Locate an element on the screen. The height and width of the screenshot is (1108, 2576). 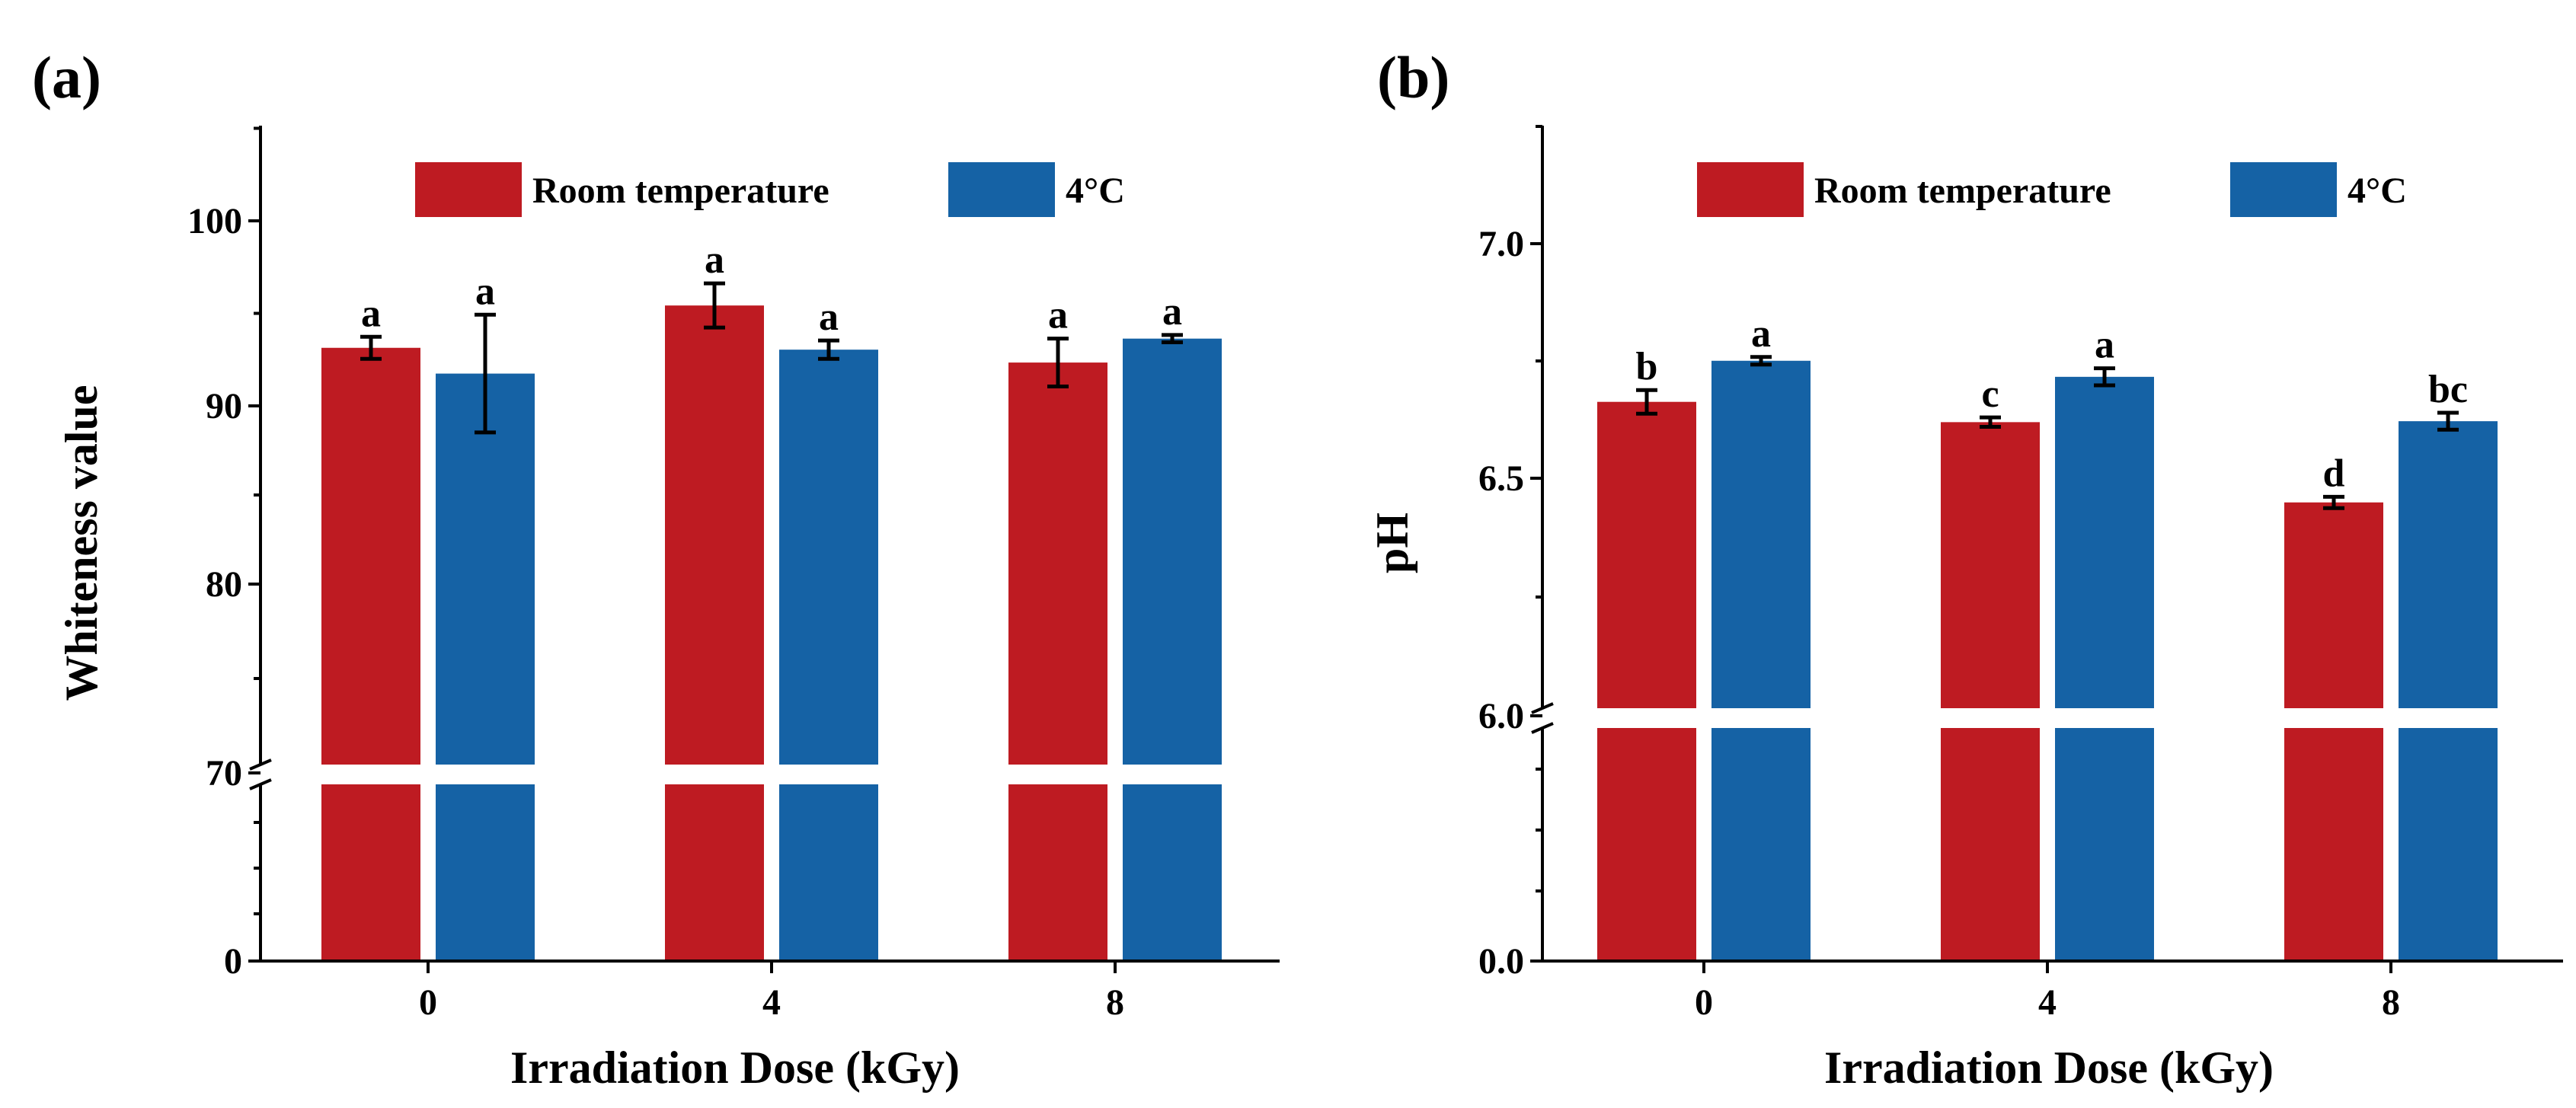
significance-label: c is located at coordinates (1990, 394).